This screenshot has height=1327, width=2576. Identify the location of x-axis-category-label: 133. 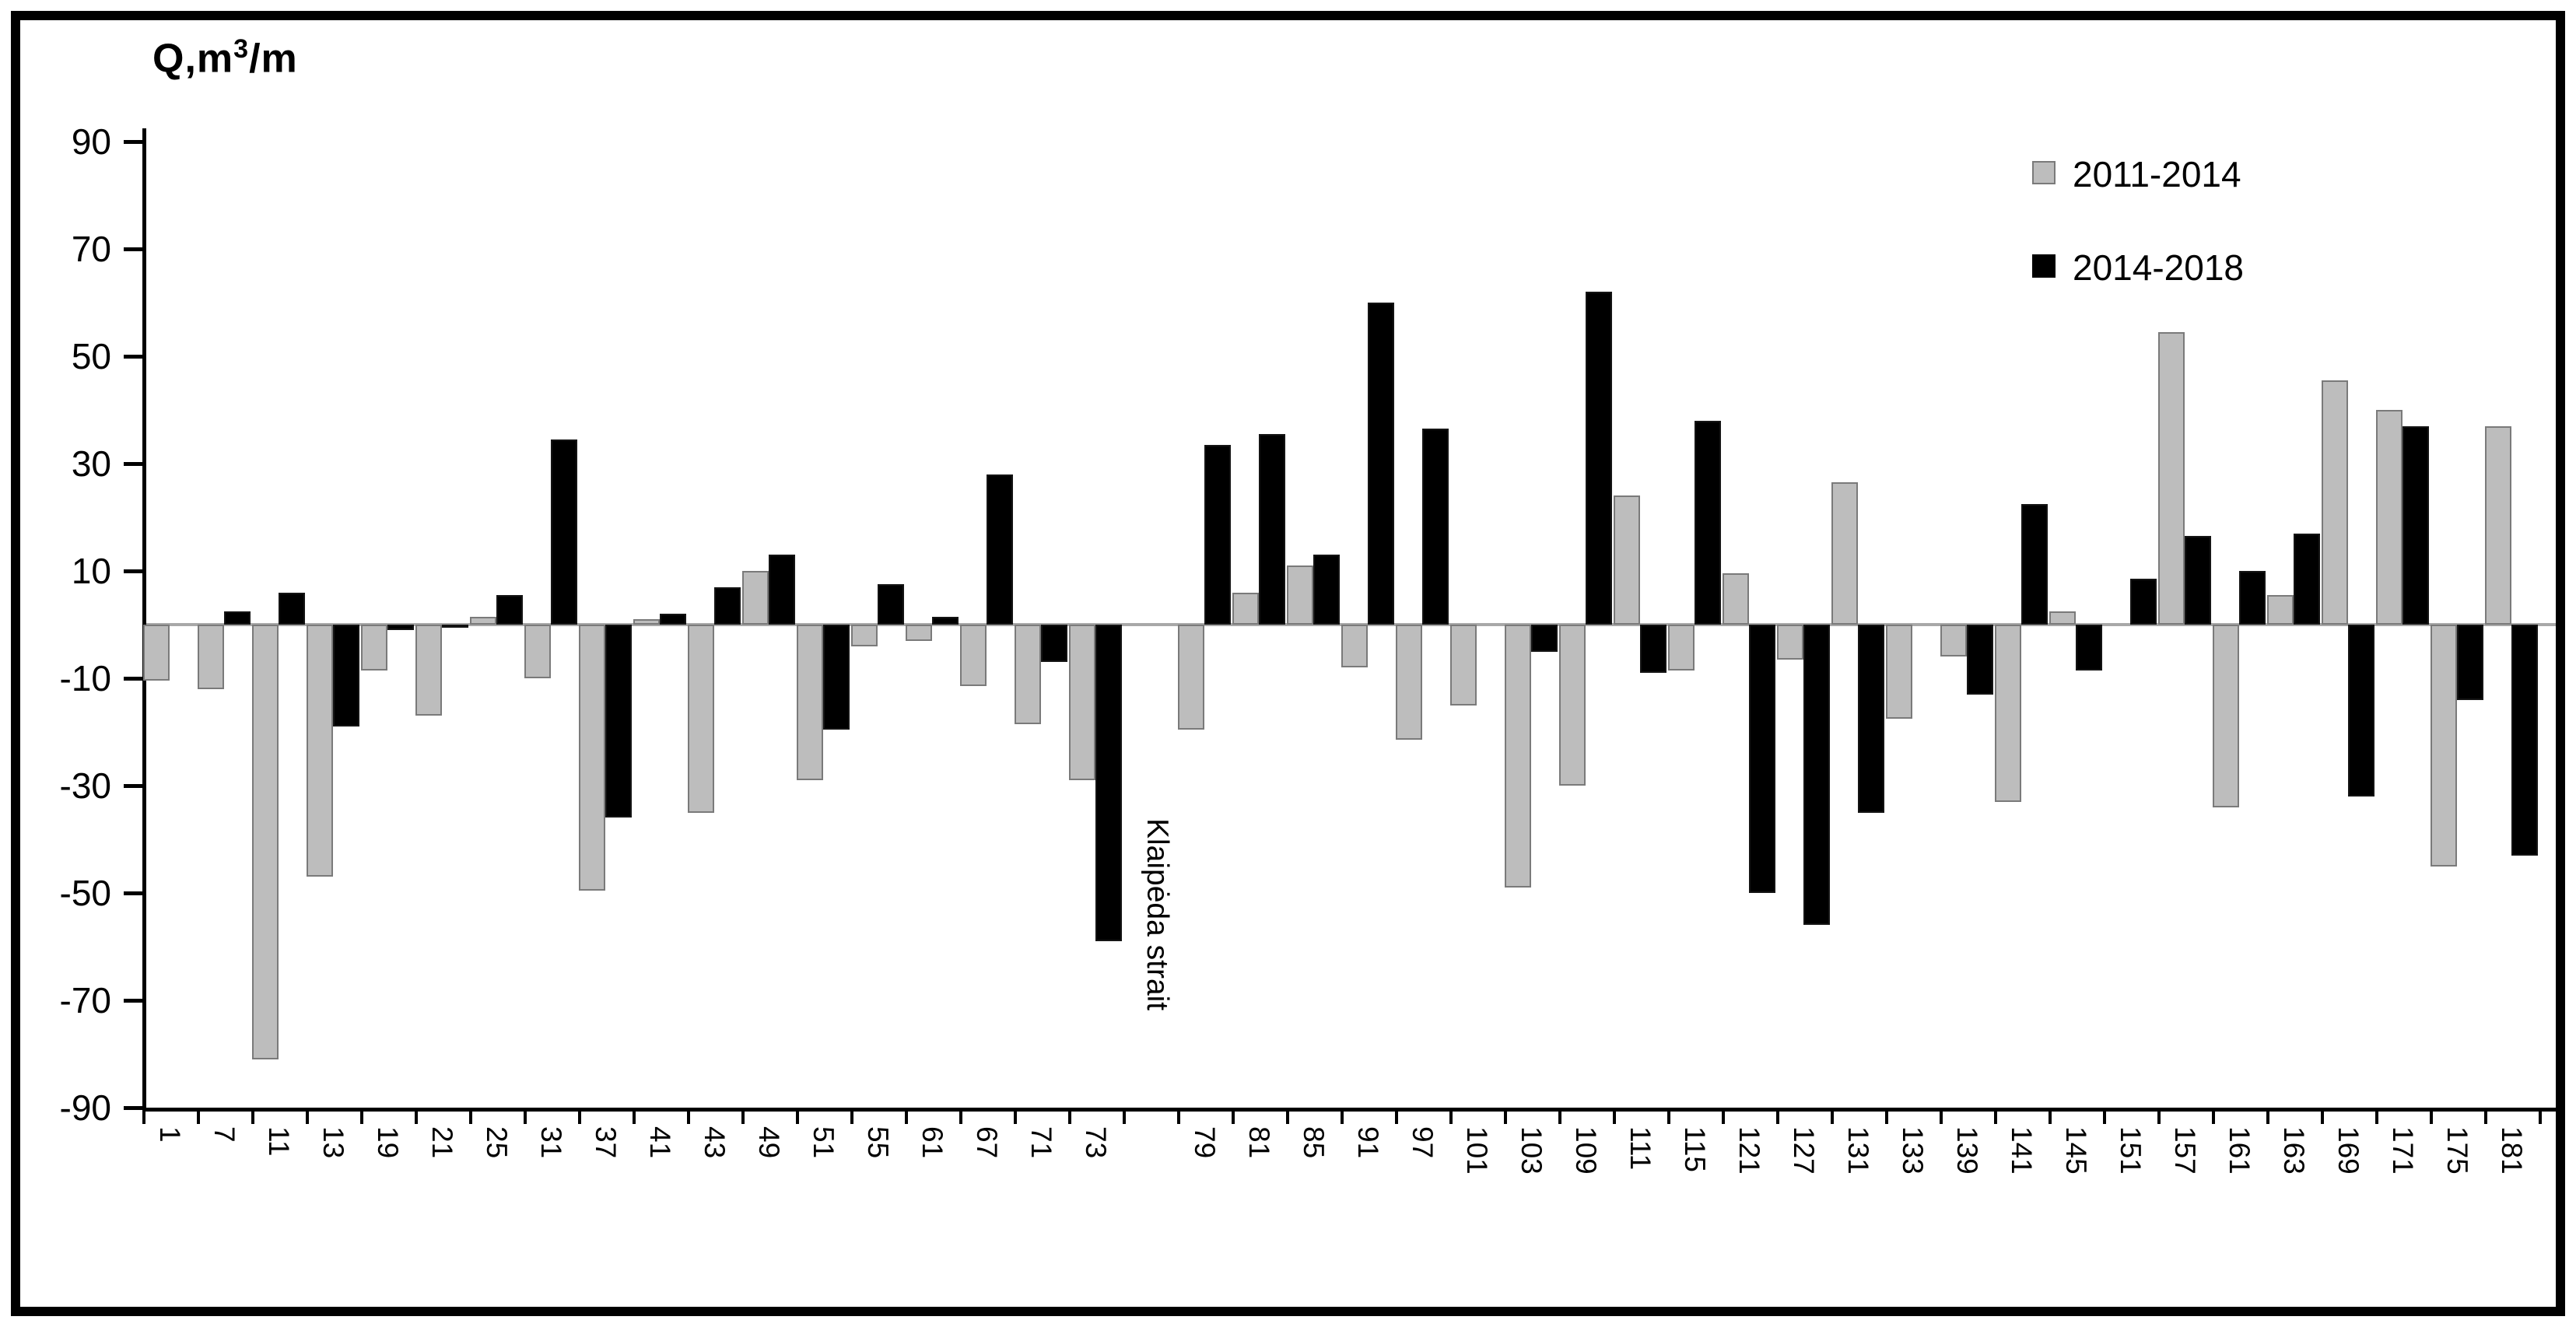
(1913, 1150).